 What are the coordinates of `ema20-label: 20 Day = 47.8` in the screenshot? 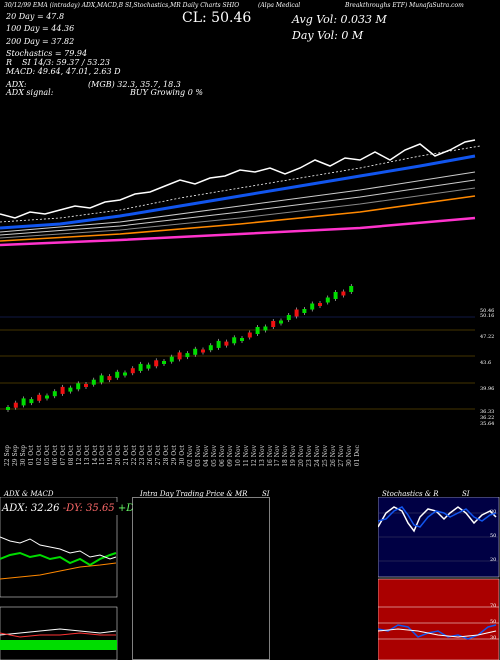 It's located at (35, 16).